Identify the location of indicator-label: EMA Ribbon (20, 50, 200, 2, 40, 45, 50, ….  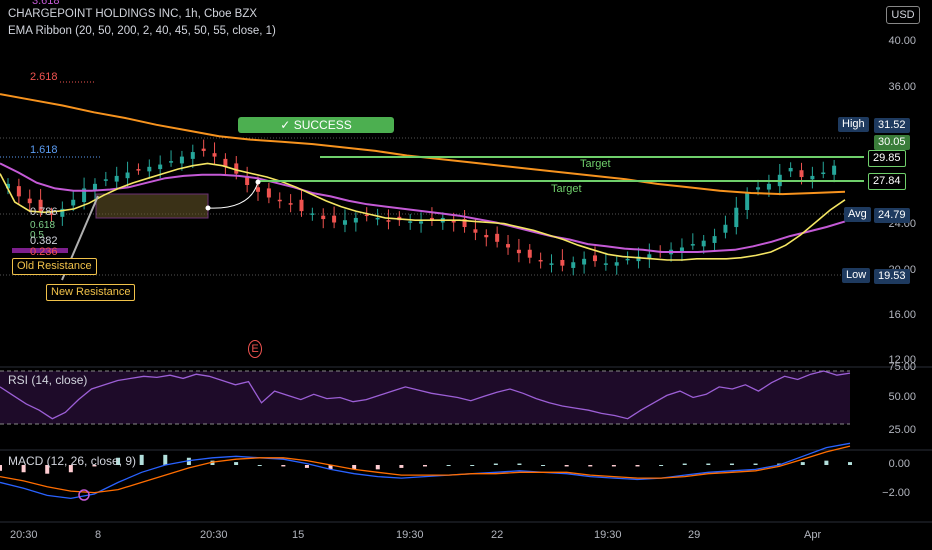
(142, 31).